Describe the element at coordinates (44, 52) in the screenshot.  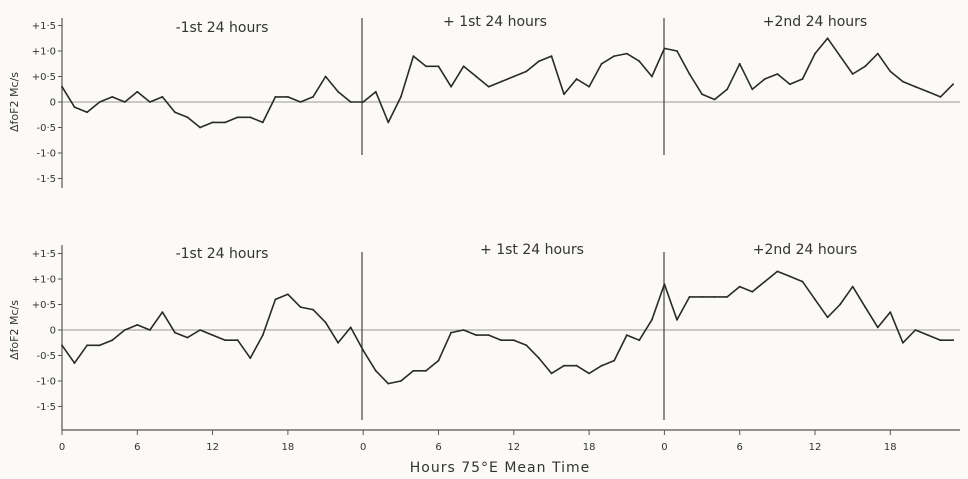
I see `top-y-tick-label: +1·0` at that location.